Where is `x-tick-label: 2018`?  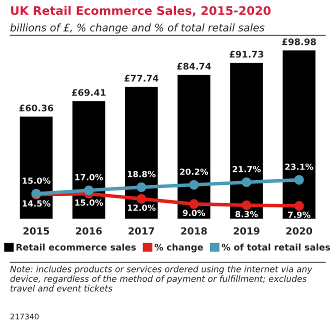 x-tick-label: 2018 is located at coordinates (194, 231).